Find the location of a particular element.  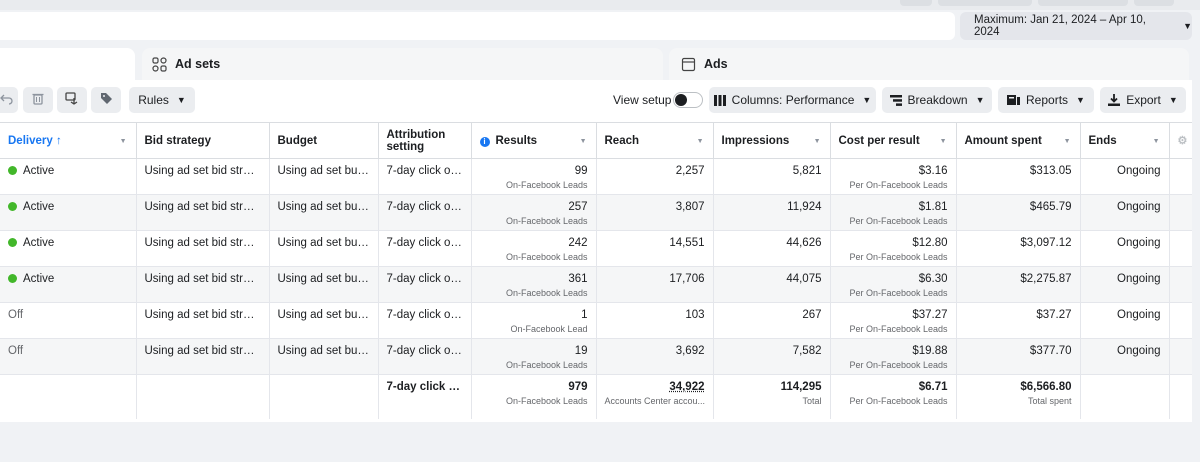

column-header-label: Amount spent is located at coordinates (1003, 140).